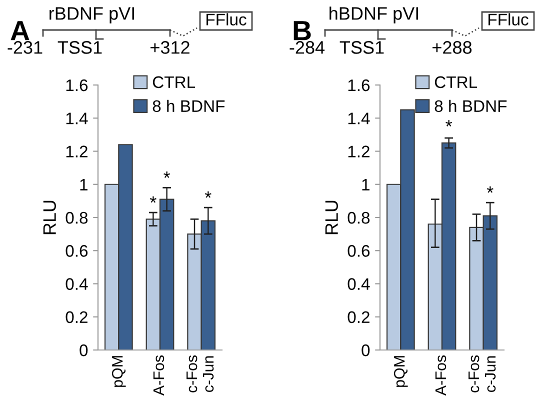  I want to click on text: +288, so click(452, 47).